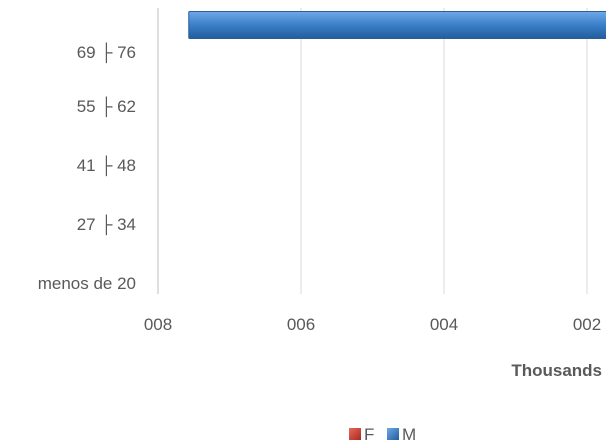 This screenshot has height=447, width=606. I want to click on x-tick-label: 006, so click(301, 324).